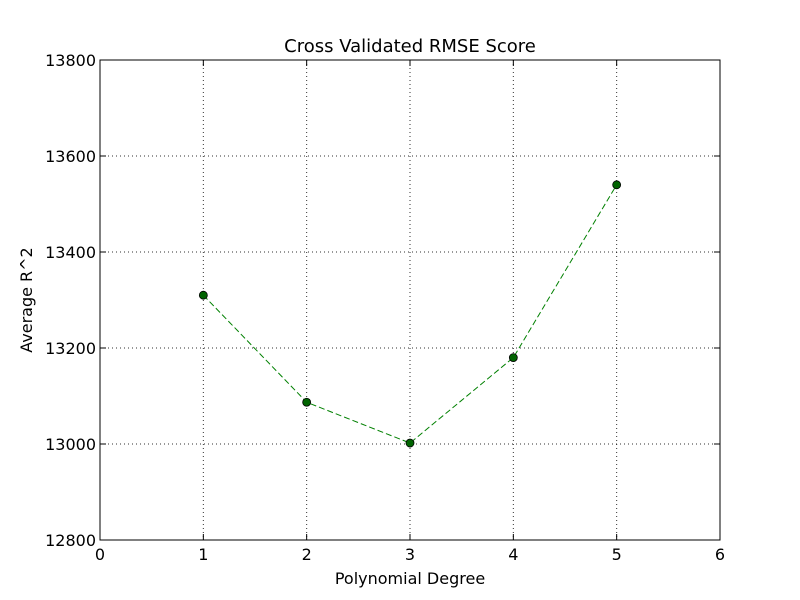 Image resolution: width=800 pixels, height=600 pixels. I want to click on x-axis-label: Polynomial Degree, so click(410, 578).